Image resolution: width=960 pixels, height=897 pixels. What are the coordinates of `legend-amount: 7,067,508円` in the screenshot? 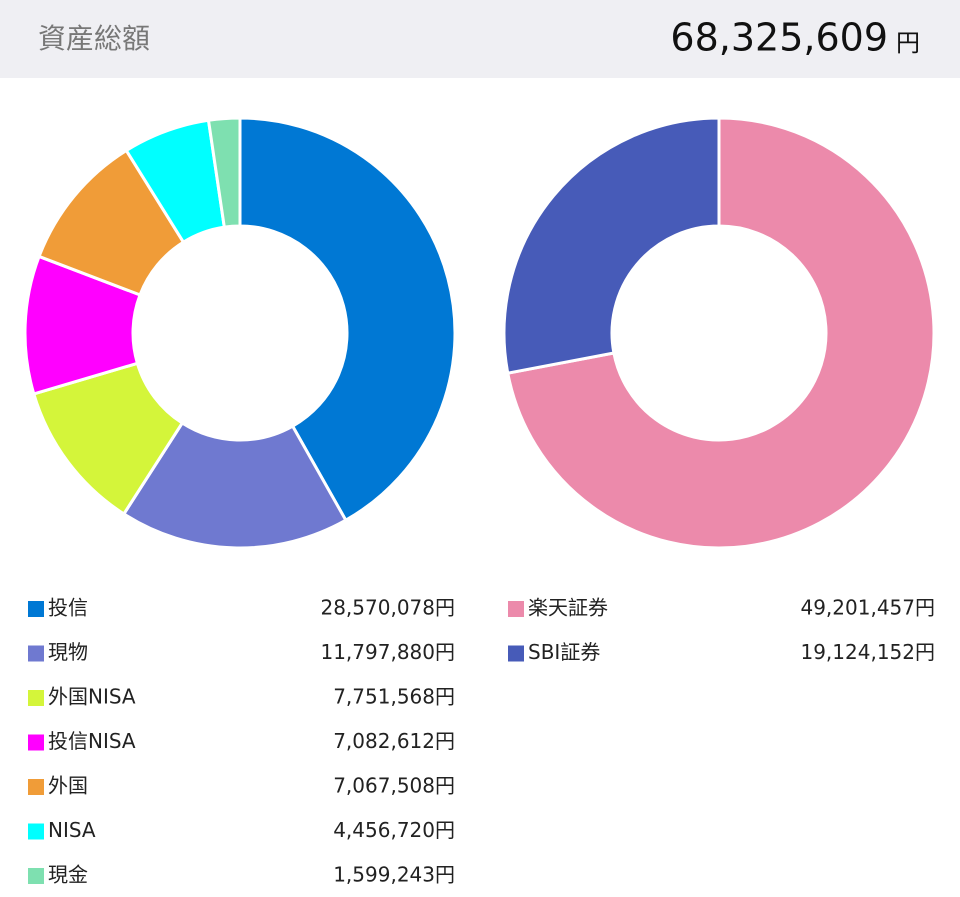 It's located at (394, 786).